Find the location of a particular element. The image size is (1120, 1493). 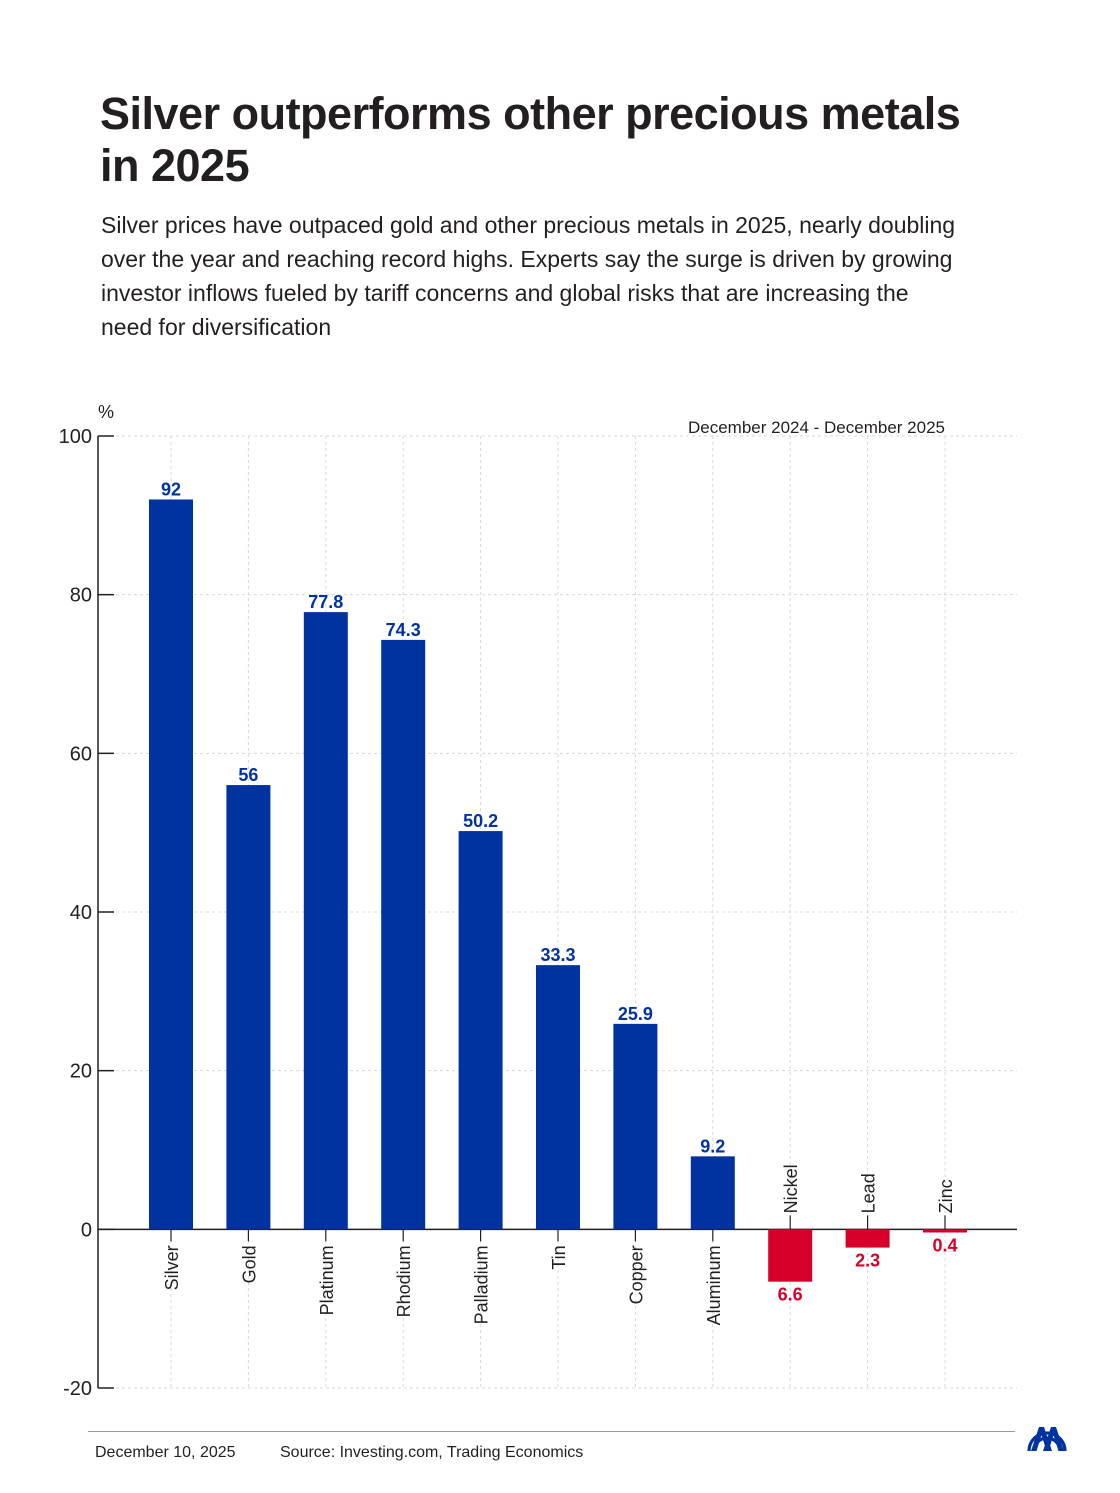

category-label: Gold is located at coordinates (249, 1264).